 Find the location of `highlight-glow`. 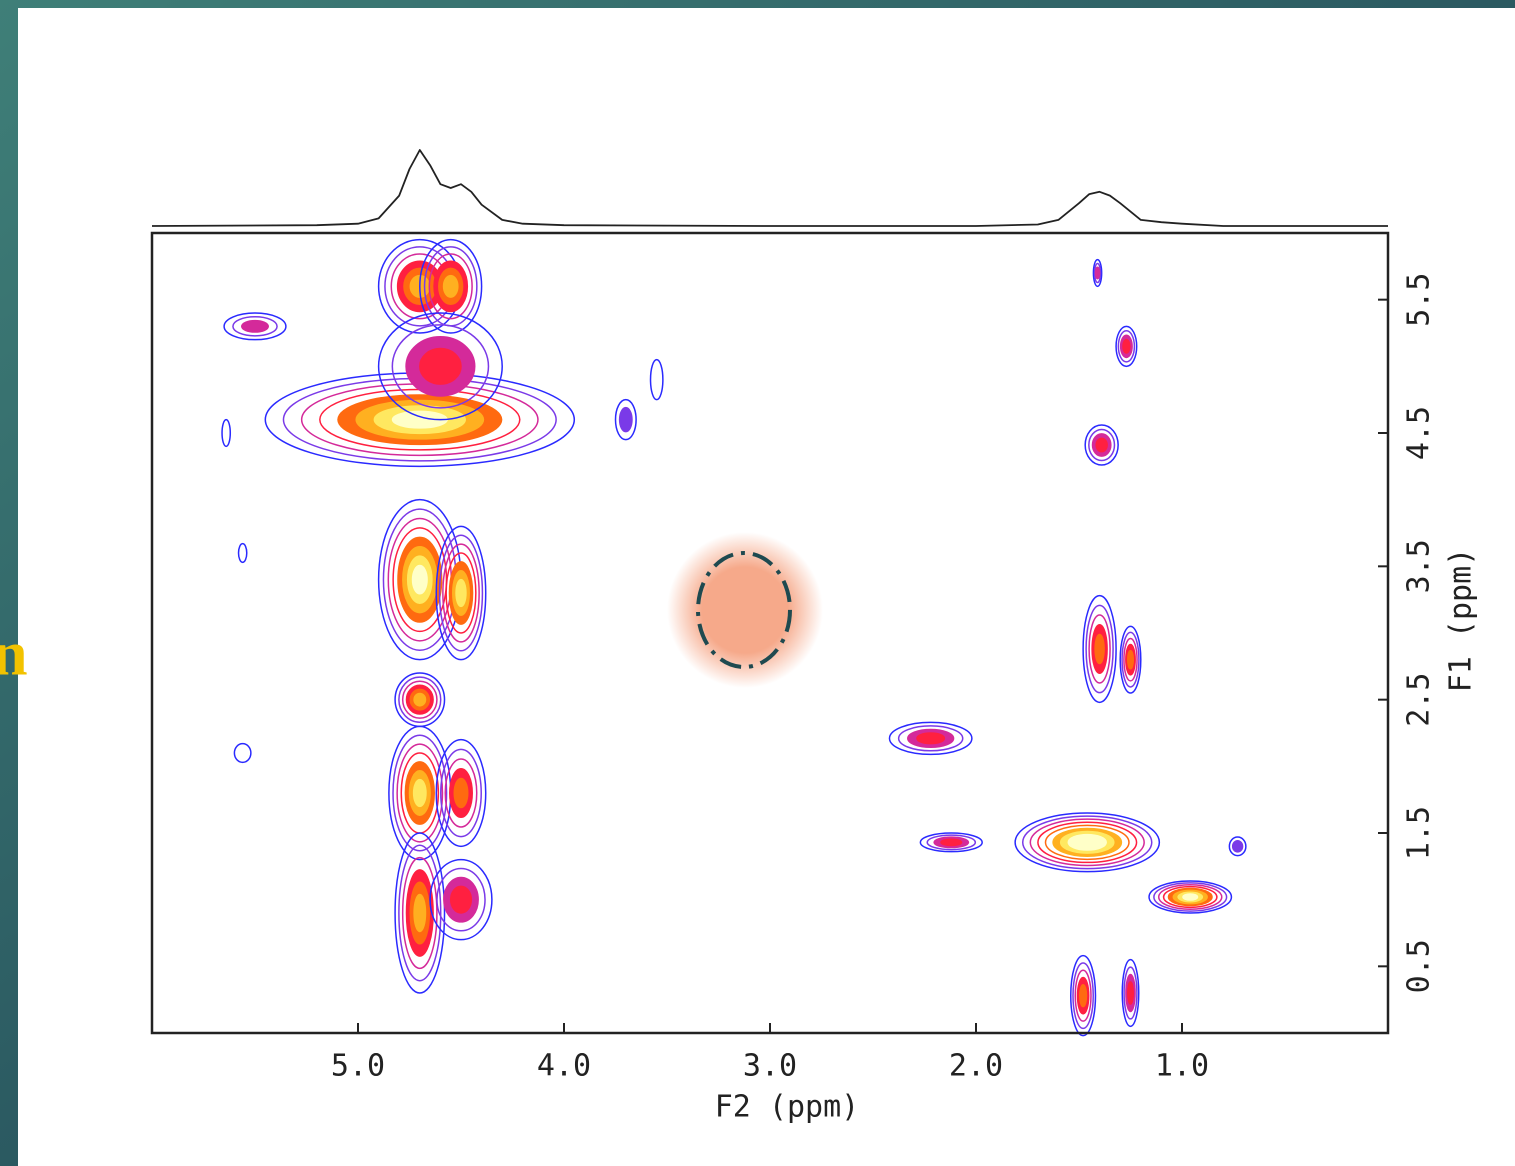

highlight-glow is located at coordinates (745, 610).